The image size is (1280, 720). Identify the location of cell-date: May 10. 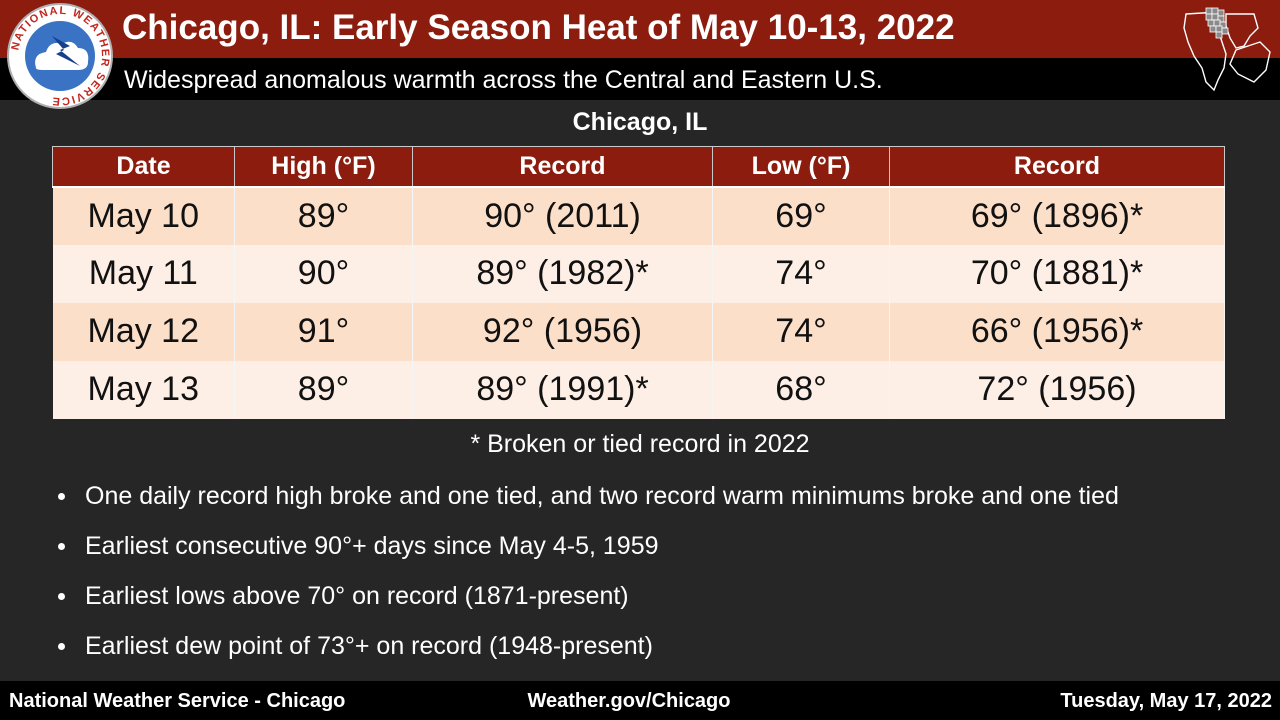
(143, 215).